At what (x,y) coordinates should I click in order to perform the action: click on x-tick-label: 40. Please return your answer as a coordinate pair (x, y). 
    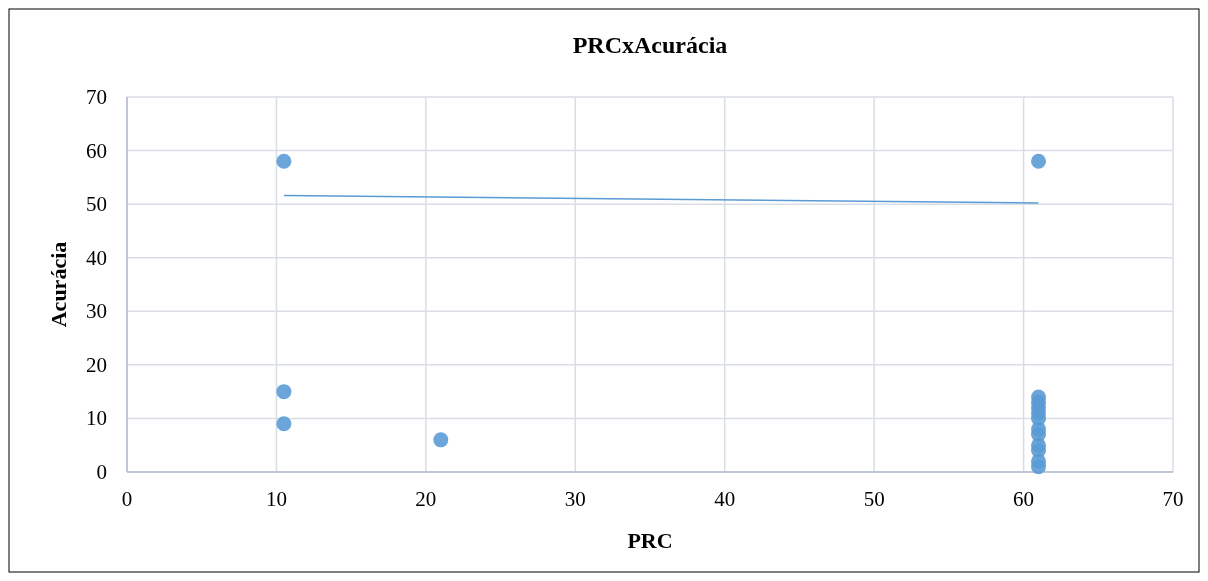
    Looking at the image, I should click on (725, 499).